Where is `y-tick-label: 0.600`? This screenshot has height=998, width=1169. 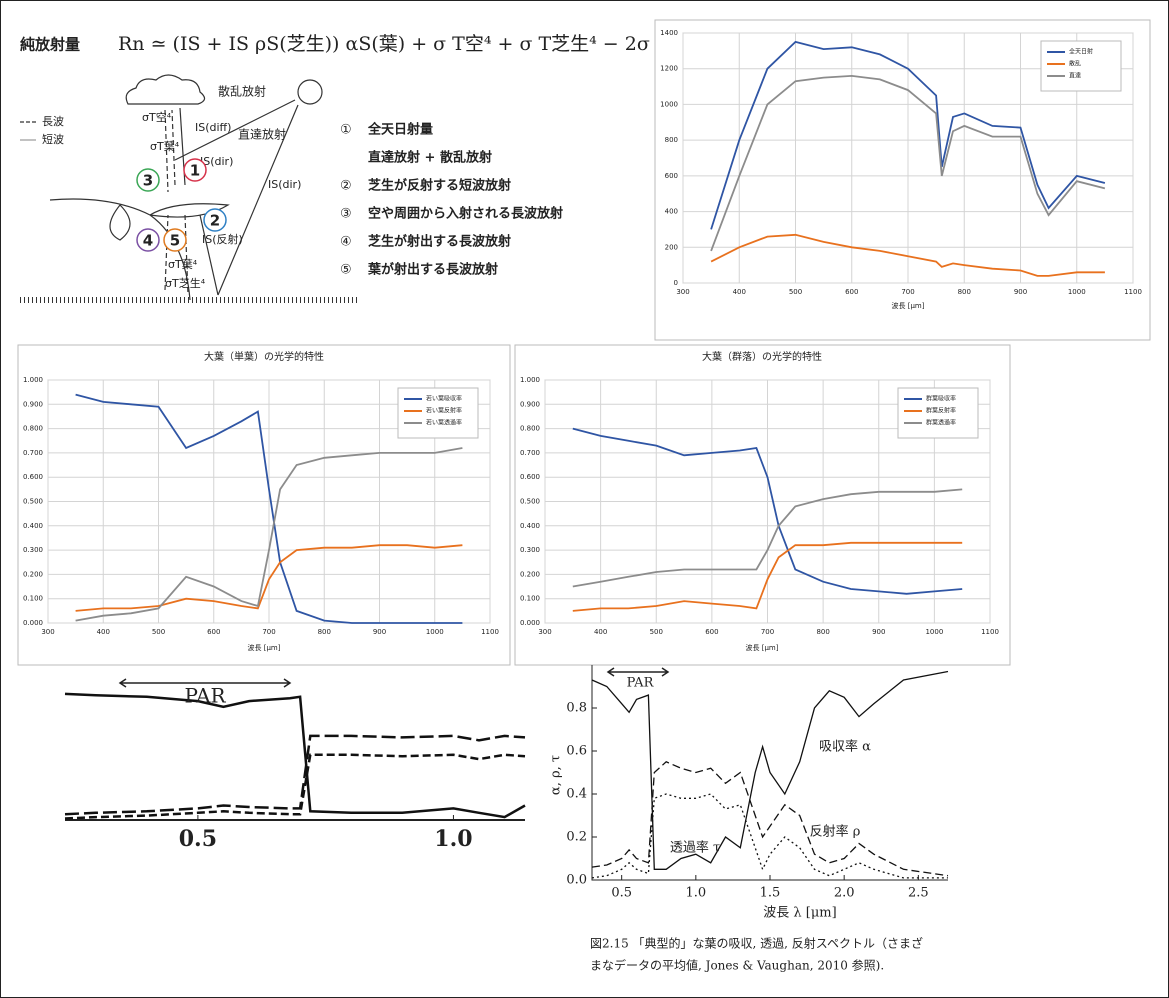 y-tick-label: 0.600 is located at coordinates (530, 477).